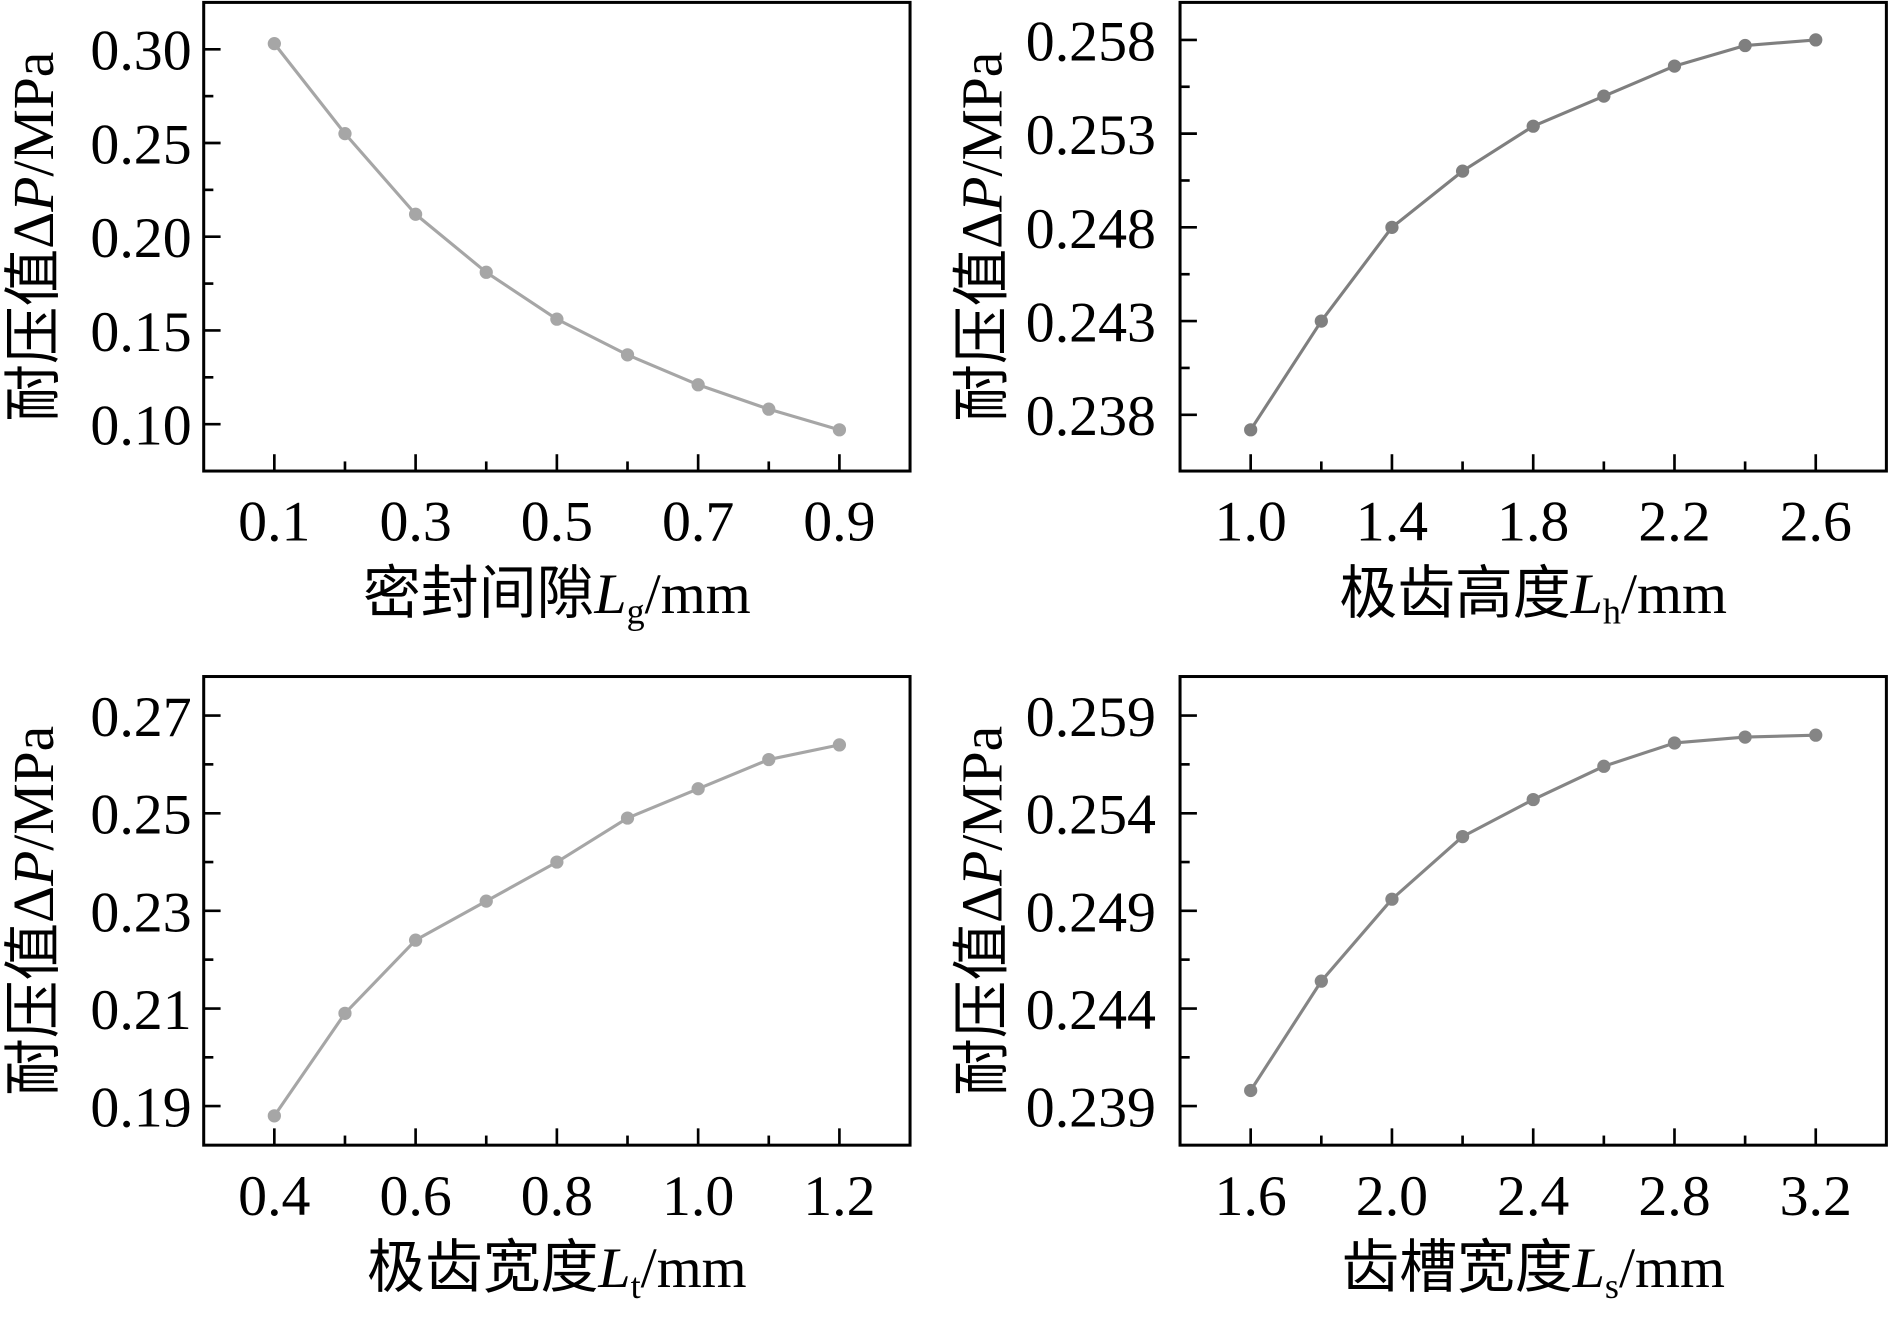 Image resolution: width=1890 pixels, height=1317 pixels. Describe the element at coordinates (1251, 1196) in the screenshot. I see `x-tick-label: 1.6` at that location.